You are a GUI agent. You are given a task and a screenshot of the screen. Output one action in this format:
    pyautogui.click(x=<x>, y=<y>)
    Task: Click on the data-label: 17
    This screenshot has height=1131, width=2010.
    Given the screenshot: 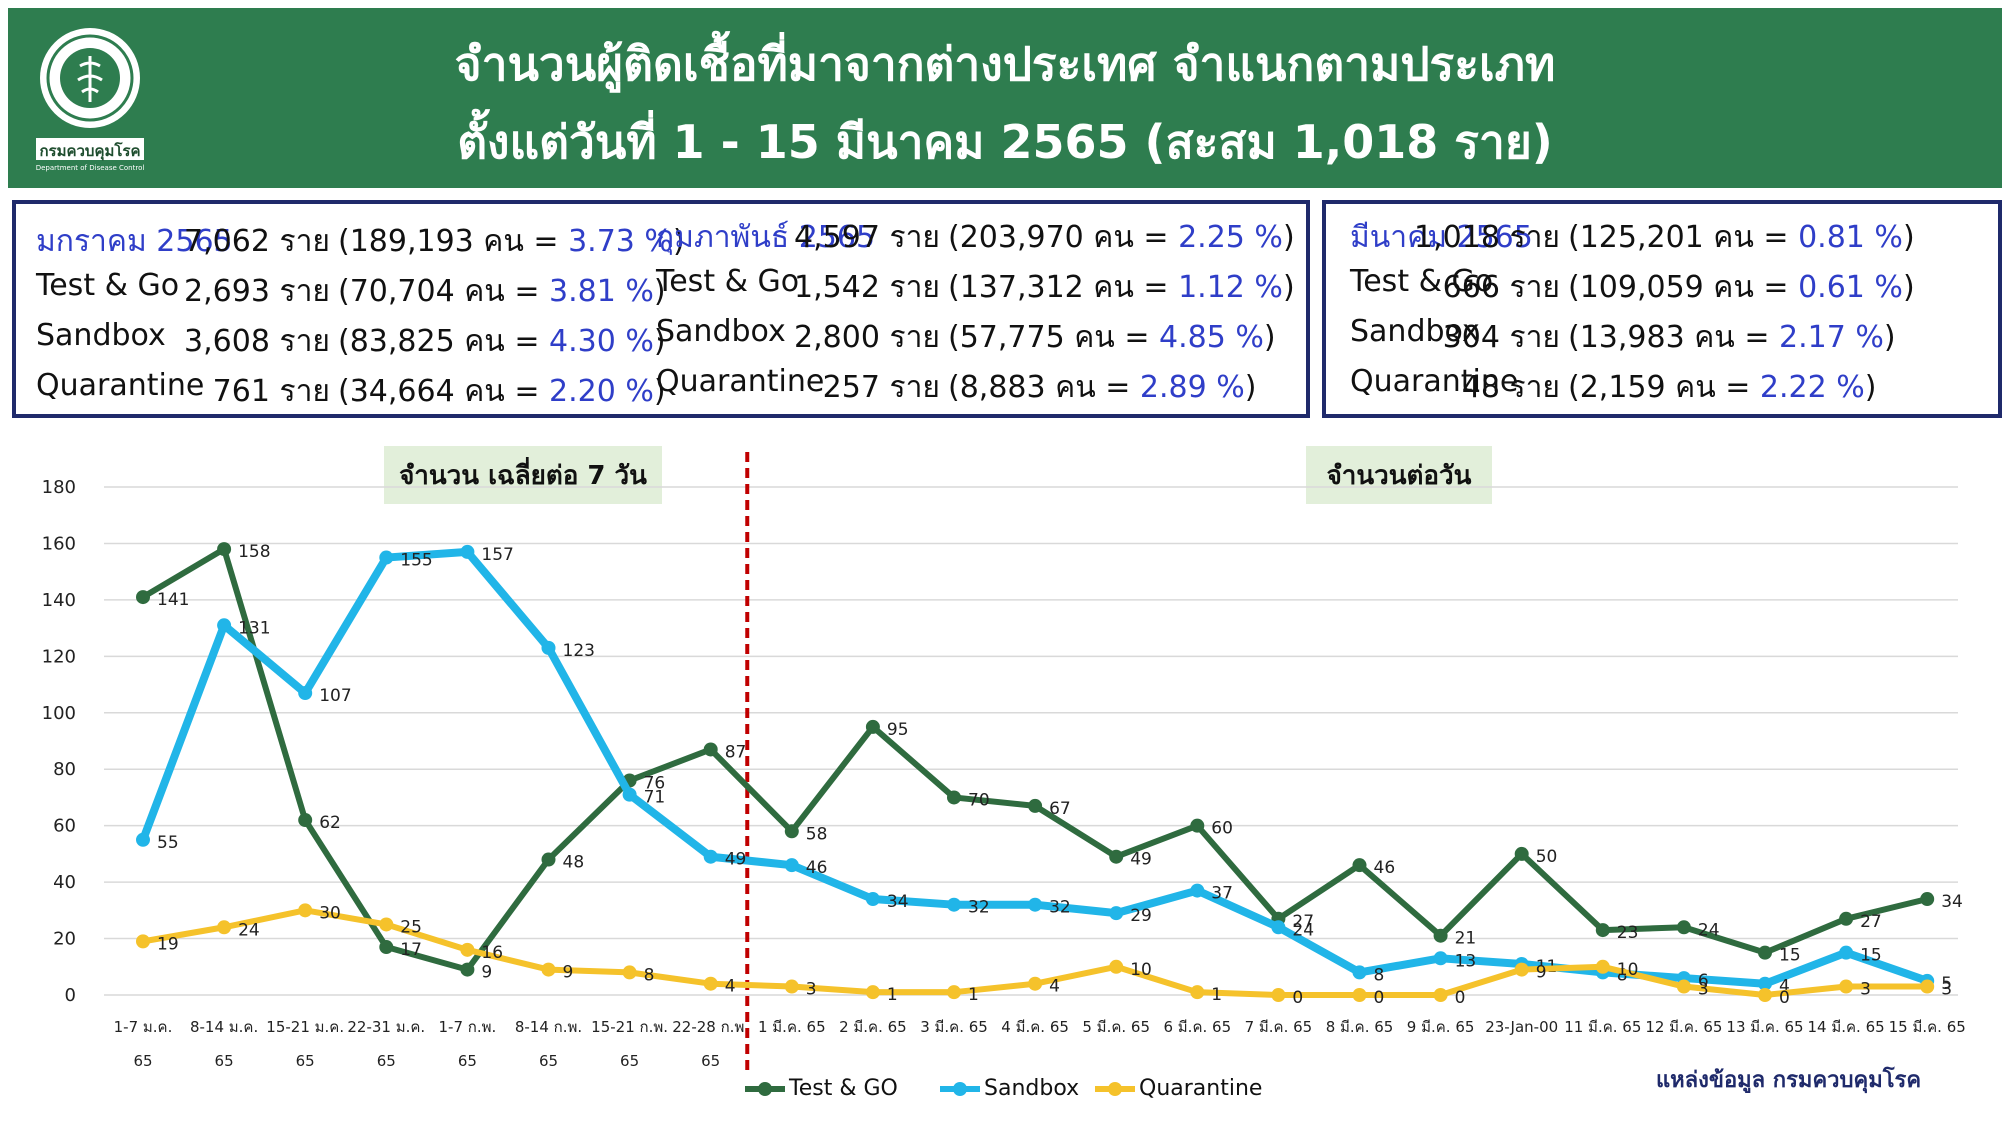 What is the action you would take?
    pyautogui.click(x=411, y=950)
    